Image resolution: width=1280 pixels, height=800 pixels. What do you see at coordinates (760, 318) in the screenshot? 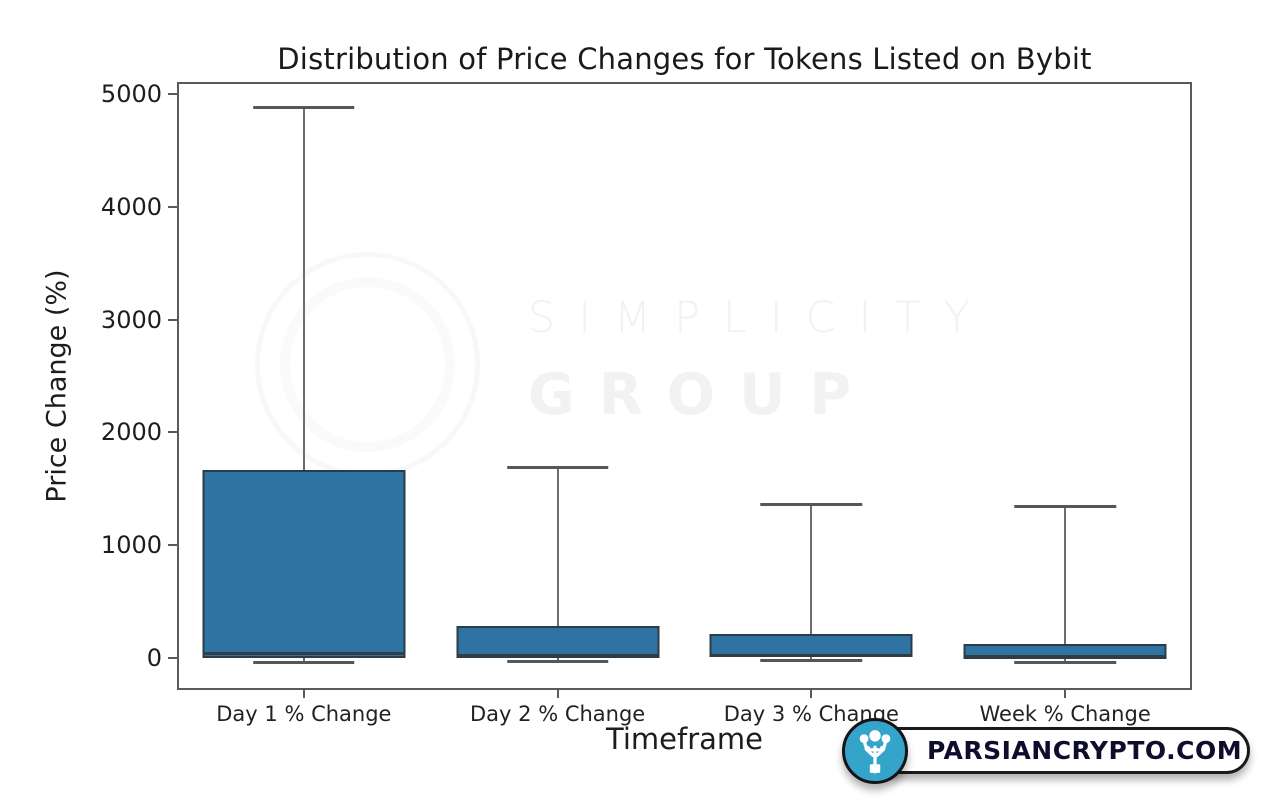
I see `watermark-text-simplicity: SIMPLICITY` at bounding box center [760, 318].